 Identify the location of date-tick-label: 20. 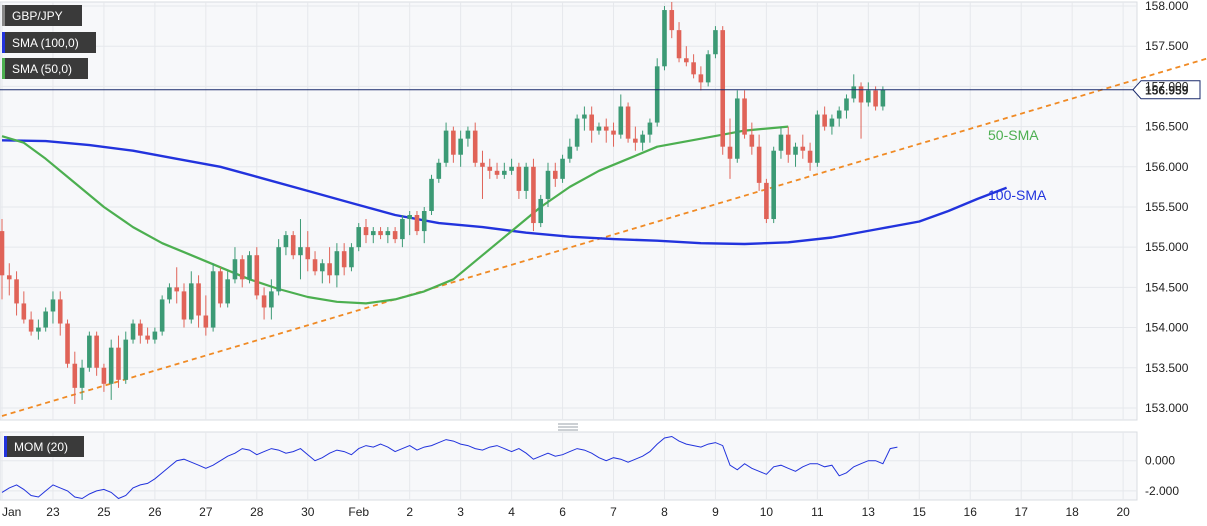
(1123, 512).